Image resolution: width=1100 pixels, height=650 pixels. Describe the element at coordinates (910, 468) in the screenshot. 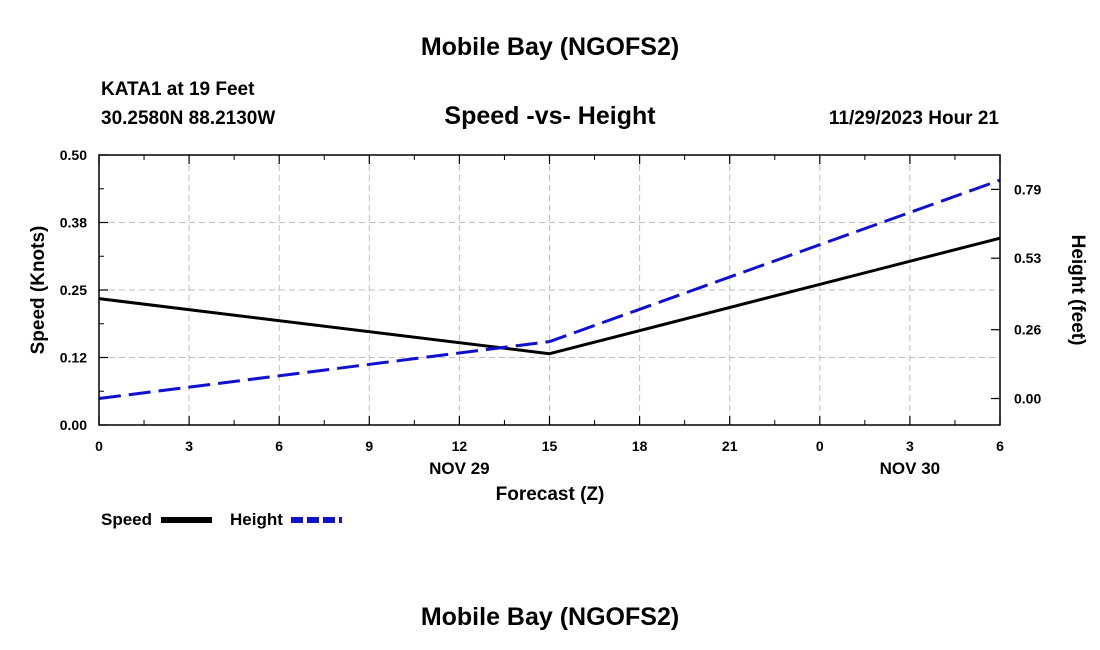

I see `x-date-label: NOV 30` at that location.